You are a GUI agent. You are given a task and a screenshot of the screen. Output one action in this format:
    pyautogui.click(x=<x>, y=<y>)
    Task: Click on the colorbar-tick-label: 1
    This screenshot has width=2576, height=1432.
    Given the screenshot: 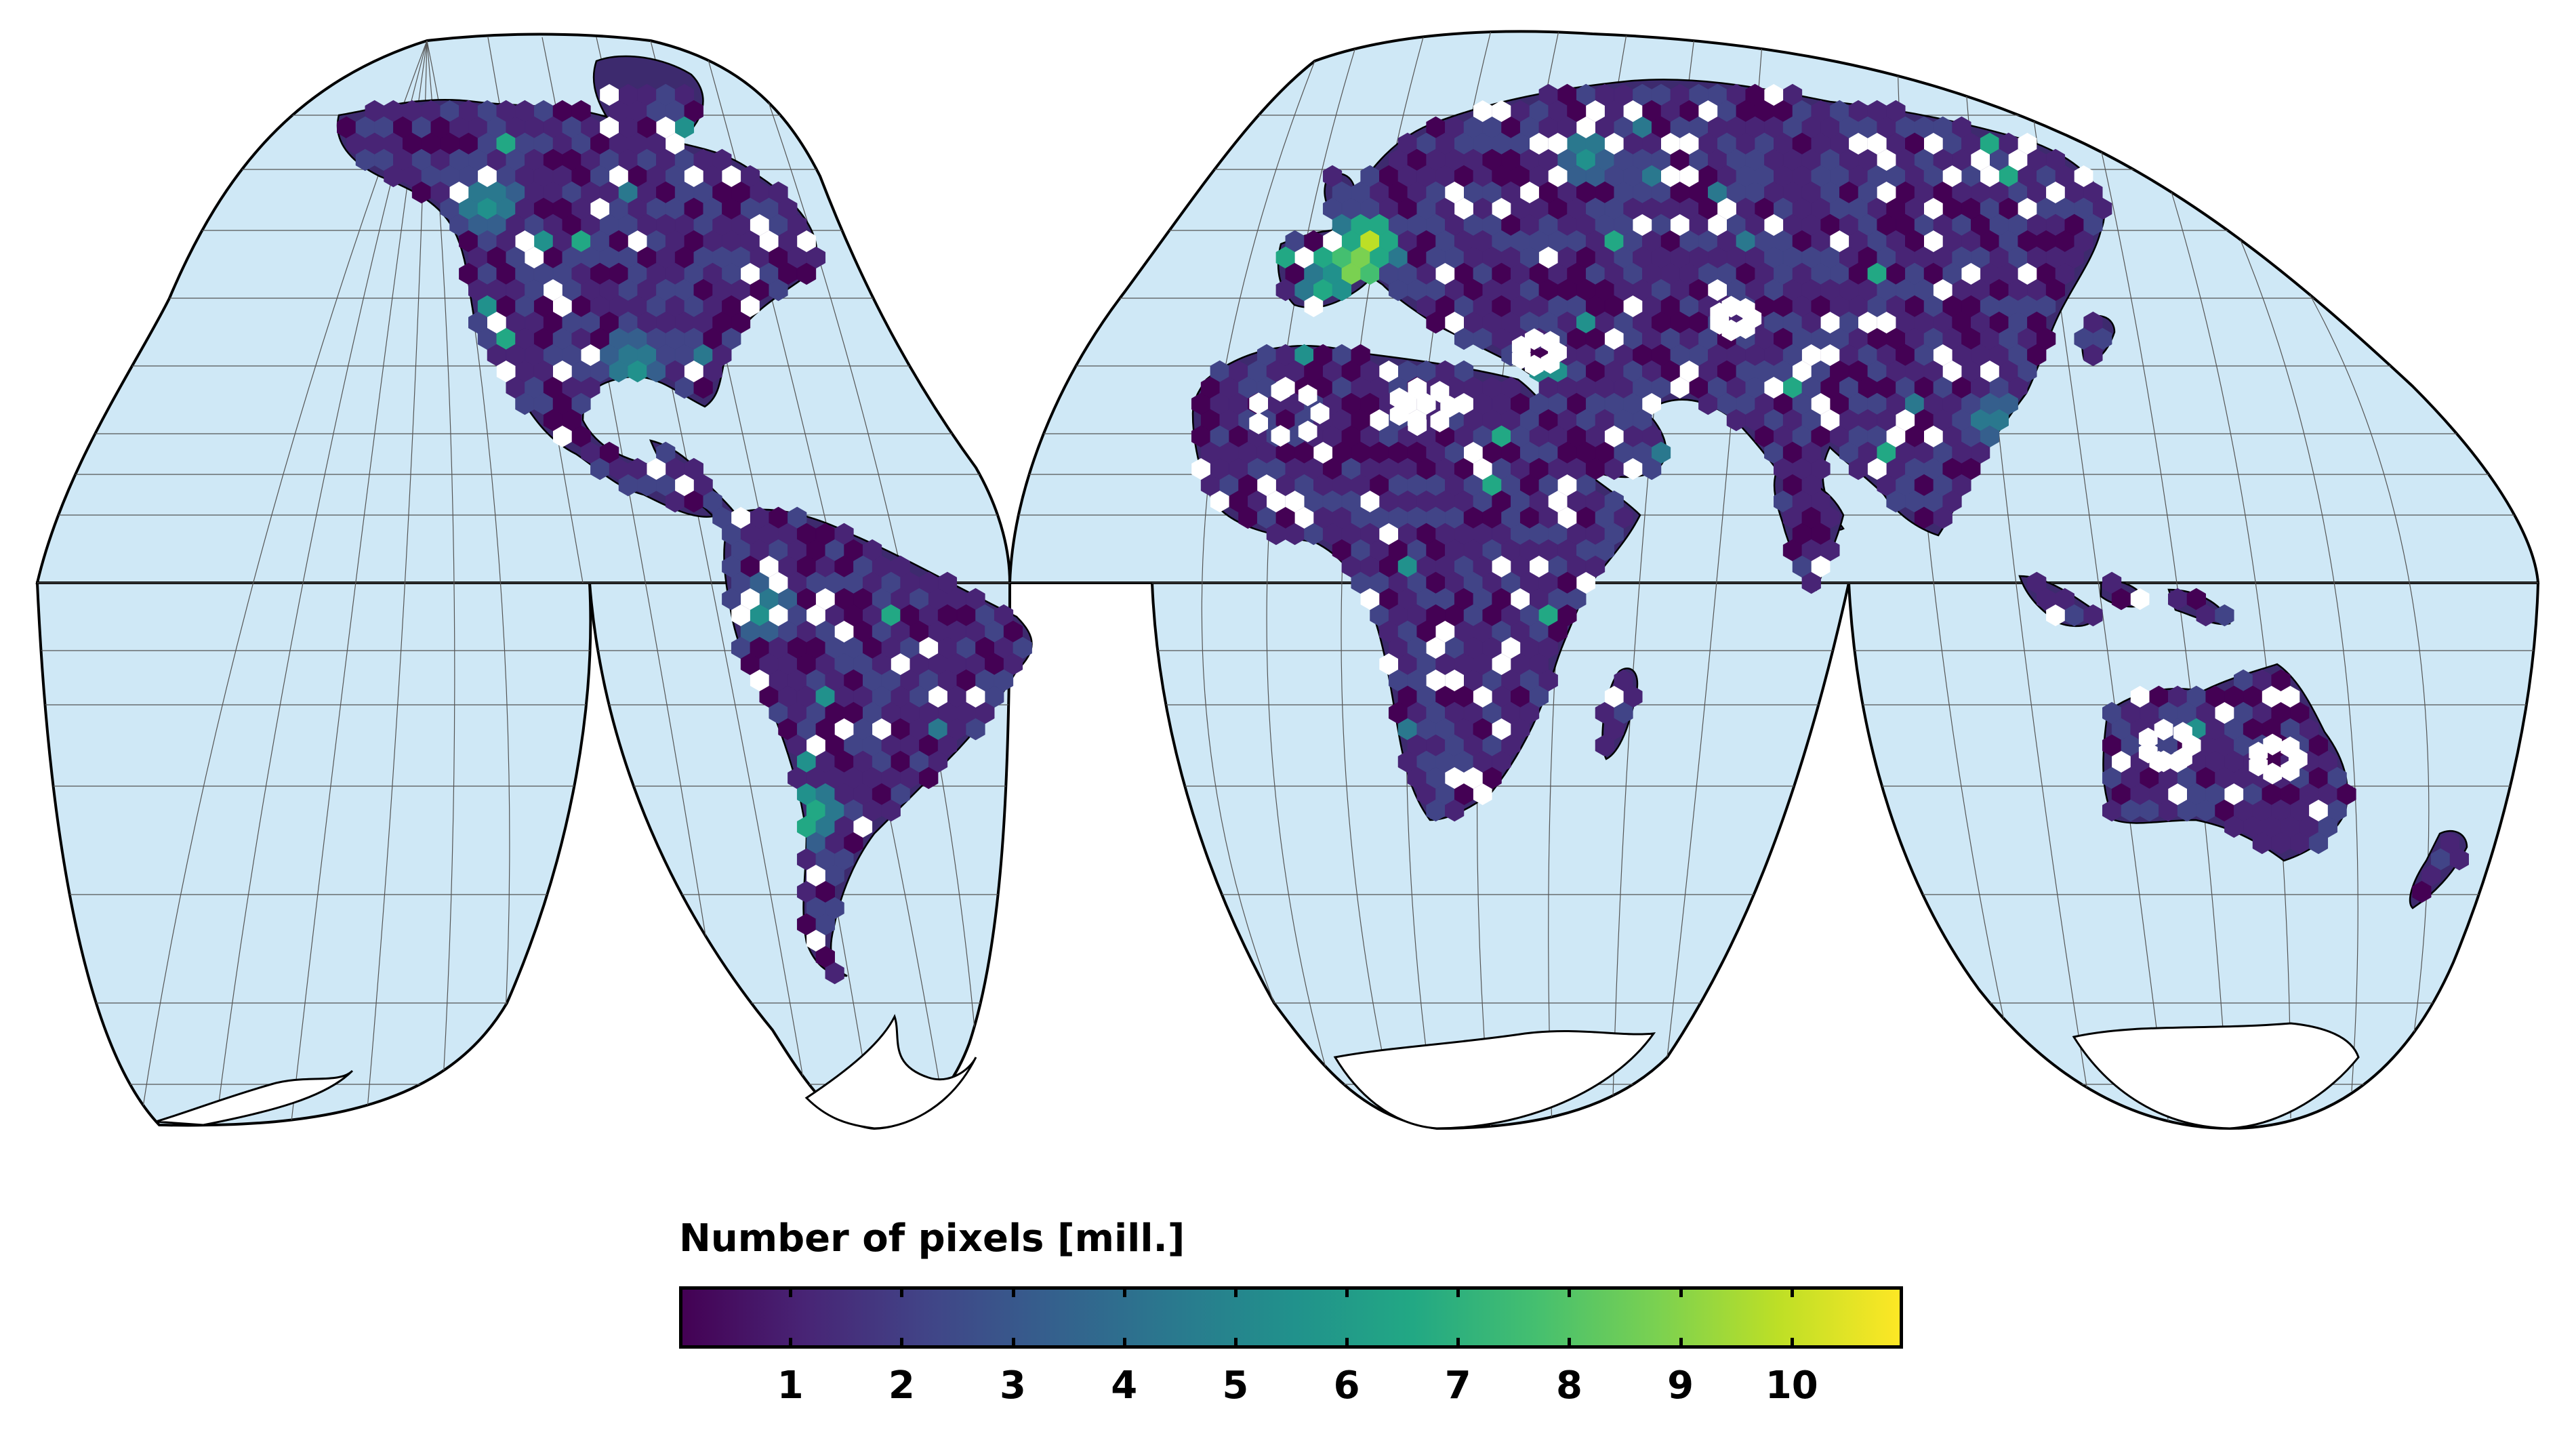 What is the action you would take?
    pyautogui.click(x=791, y=1386)
    